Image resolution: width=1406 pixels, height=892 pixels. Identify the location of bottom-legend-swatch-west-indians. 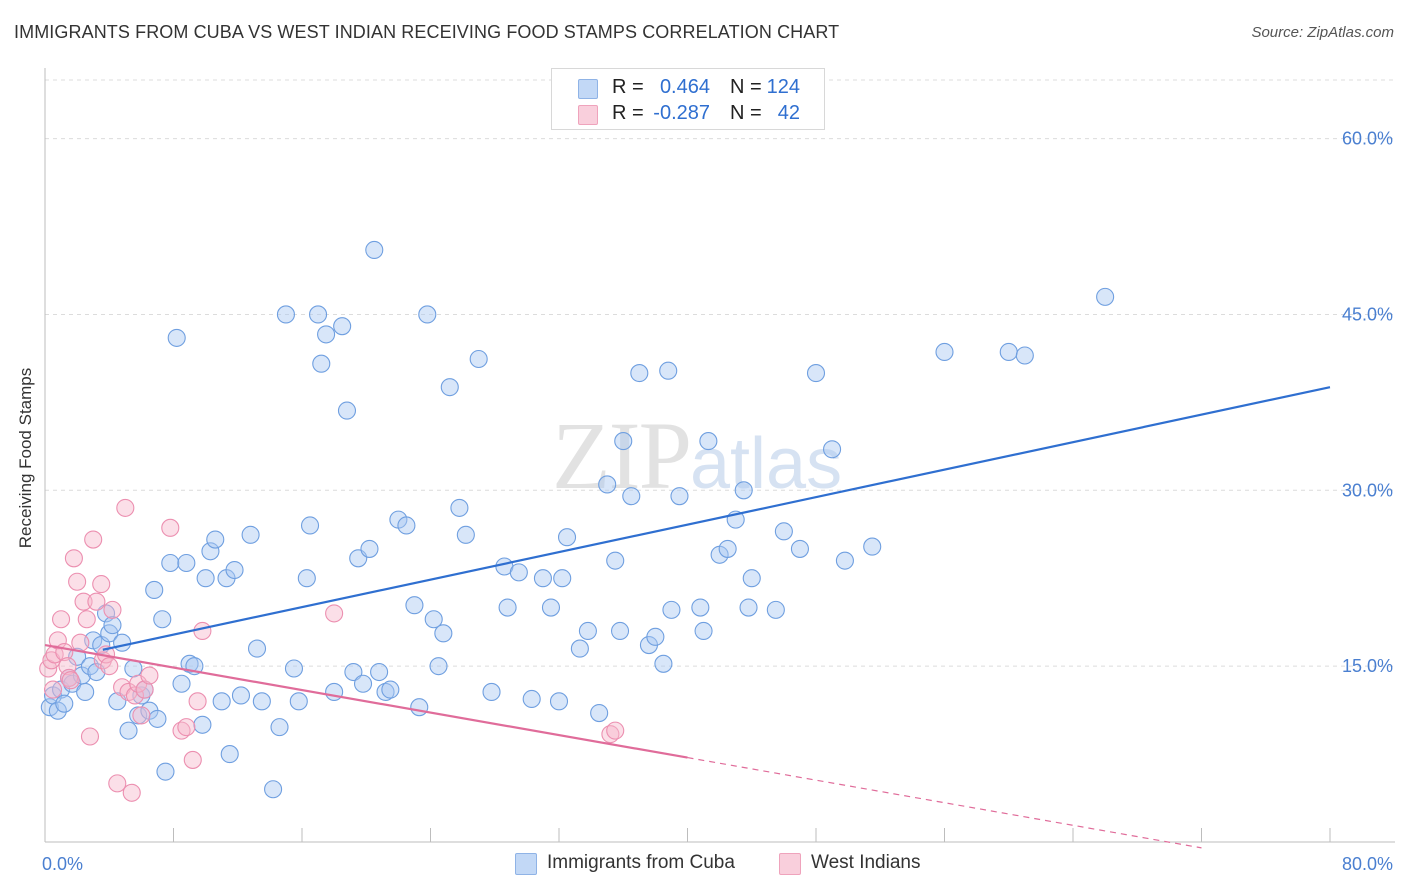
(790, 864).